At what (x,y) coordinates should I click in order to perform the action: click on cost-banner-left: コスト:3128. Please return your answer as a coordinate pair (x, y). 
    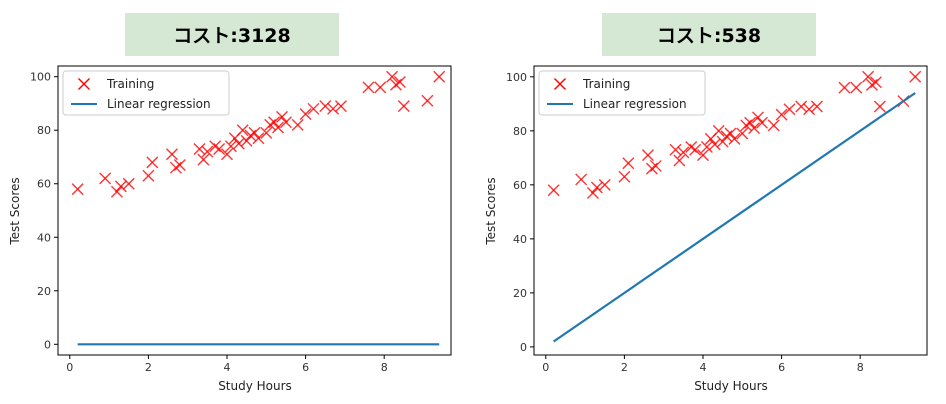
    Looking at the image, I should click on (232, 34).